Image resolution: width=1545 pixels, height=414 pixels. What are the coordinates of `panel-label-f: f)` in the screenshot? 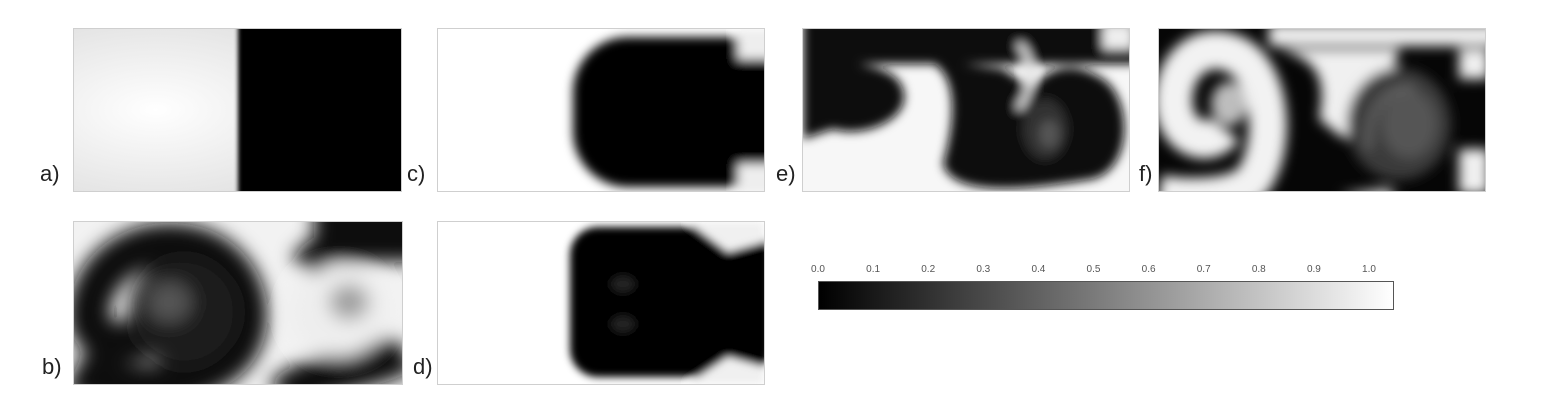 It's located at (1146, 173).